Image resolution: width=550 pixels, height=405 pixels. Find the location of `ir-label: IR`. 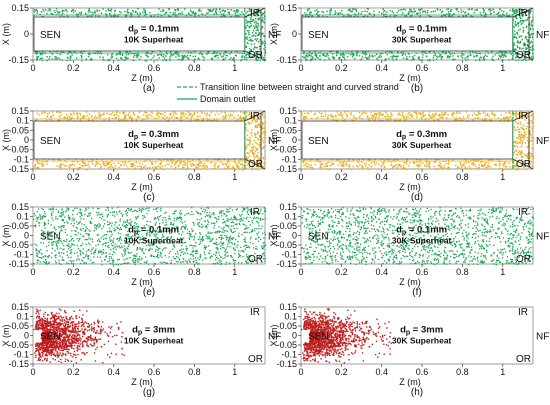

ir-label: IR is located at coordinates (523, 13).